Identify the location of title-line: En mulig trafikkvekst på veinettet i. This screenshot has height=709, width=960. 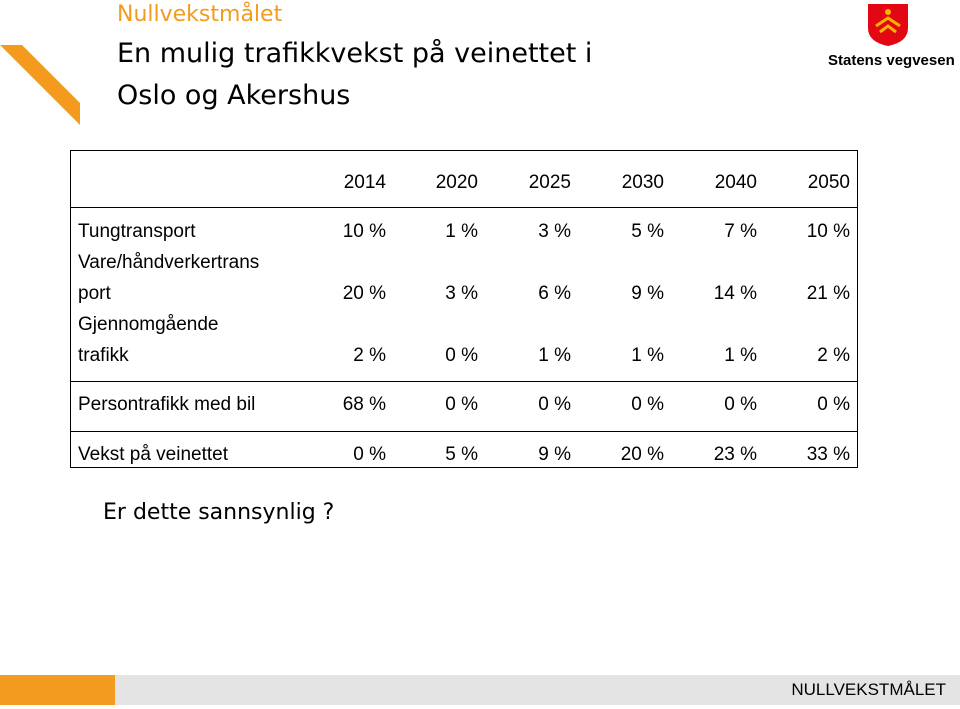
(355, 53).